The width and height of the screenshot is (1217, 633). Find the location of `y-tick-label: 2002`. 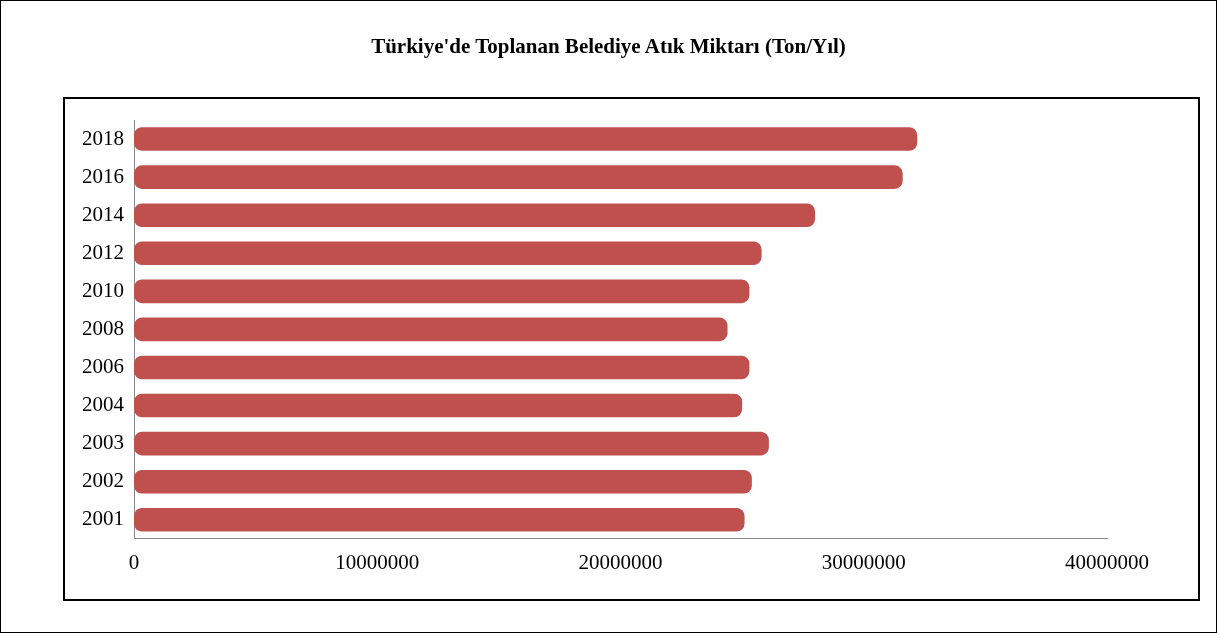

y-tick-label: 2002 is located at coordinates (103, 480).